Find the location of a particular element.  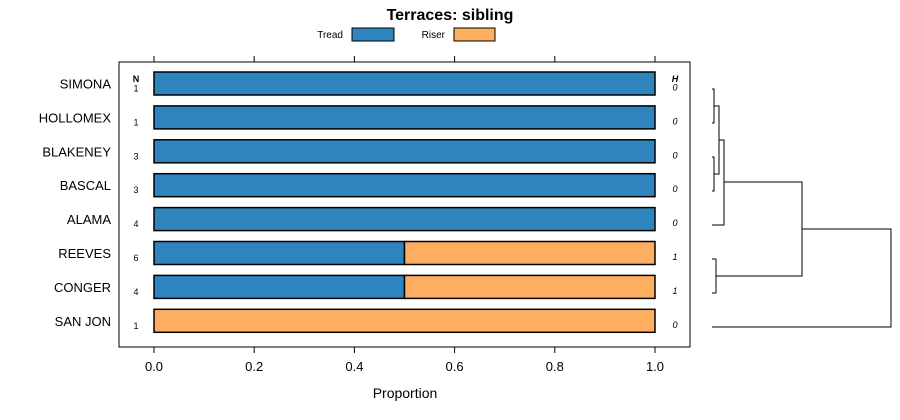

x-tick-label: 0.0 is located at coordinates (154, 366).